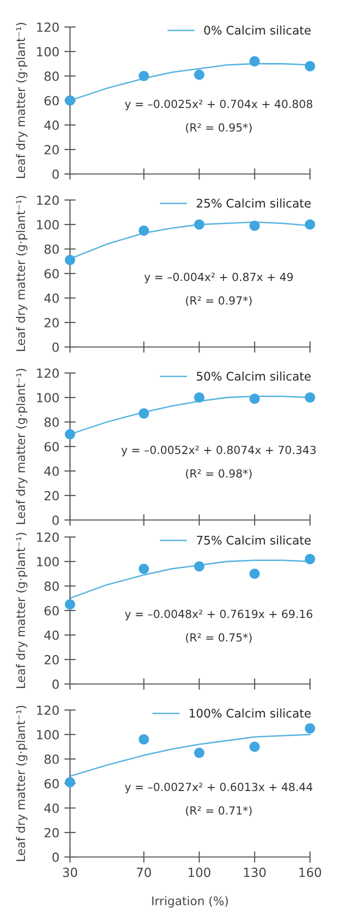  I want to click on annotation: y = –0.0052x² + 0.8074x + 70.343, so click(218, 451).